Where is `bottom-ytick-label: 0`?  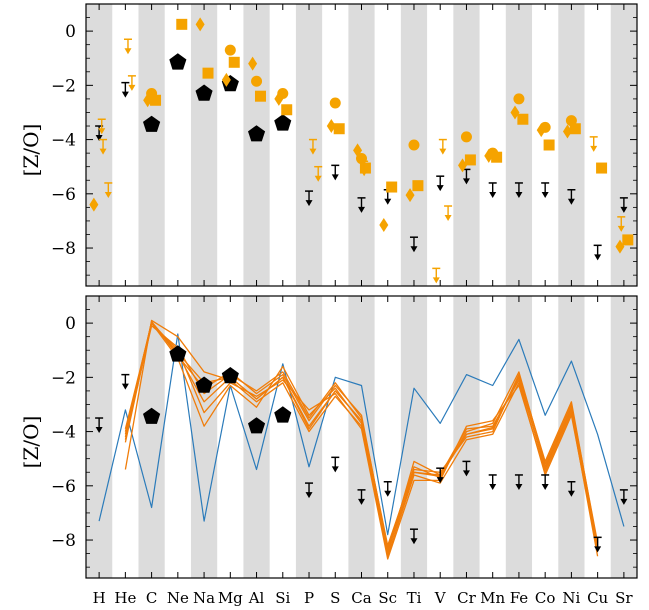 bottom-ytick-label: 0 is located at coordinates (70, 324).